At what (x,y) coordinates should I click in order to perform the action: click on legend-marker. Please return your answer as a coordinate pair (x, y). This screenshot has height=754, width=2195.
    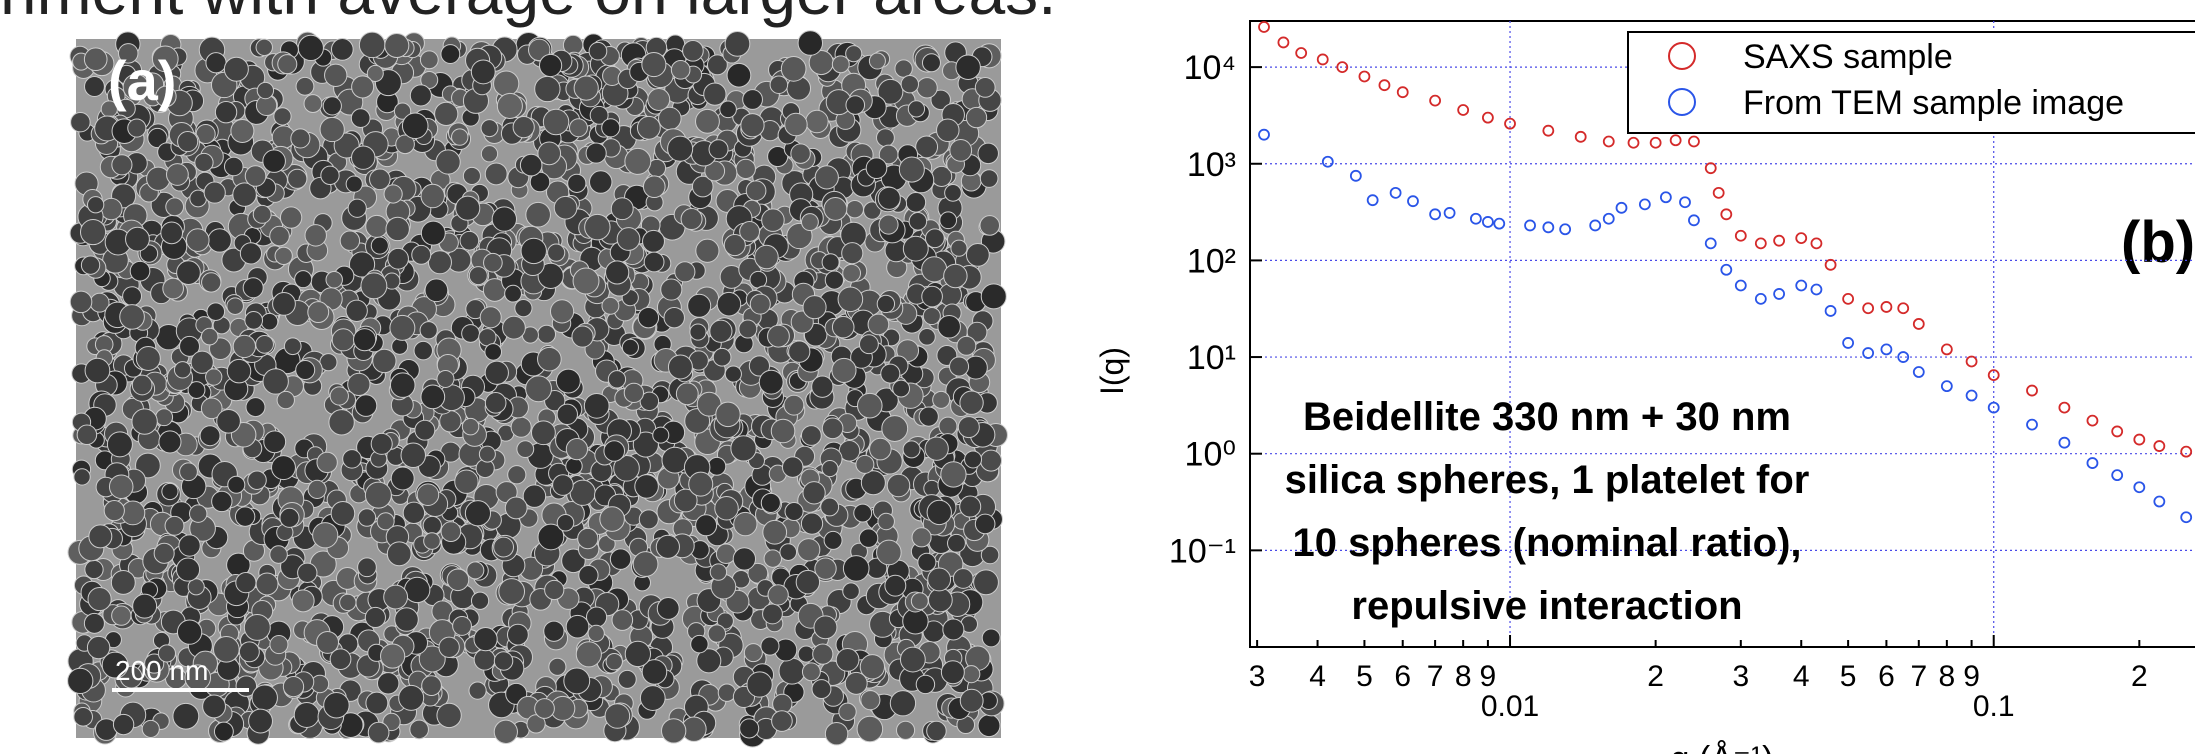
    Looking at the image, I should click on (1682, 102).